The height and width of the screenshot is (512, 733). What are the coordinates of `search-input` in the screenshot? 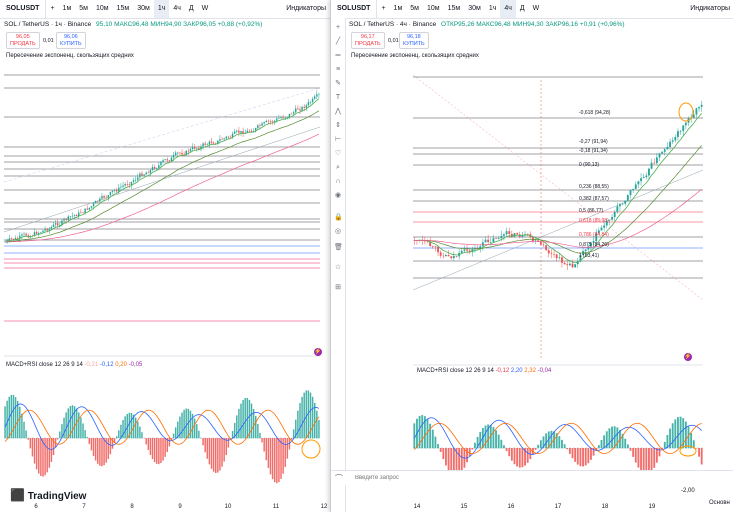 It's located at (405, 477).